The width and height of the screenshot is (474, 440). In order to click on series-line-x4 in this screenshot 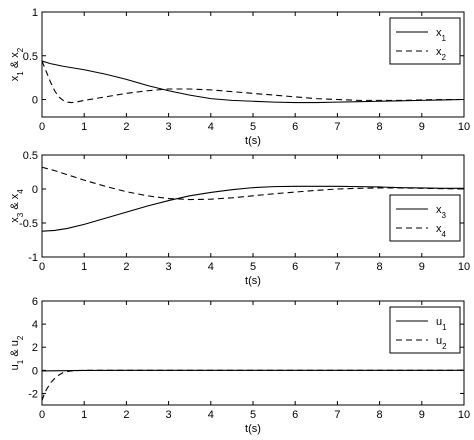, I will do `click(253, 183)`.